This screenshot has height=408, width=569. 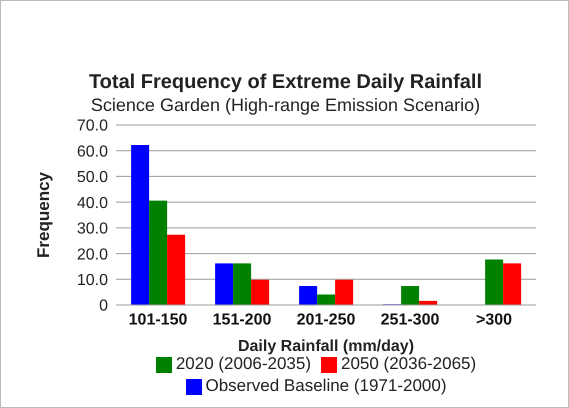 I want to click on legend-label: Observed Baseline (1971-2000), so click(x=326, y=385).